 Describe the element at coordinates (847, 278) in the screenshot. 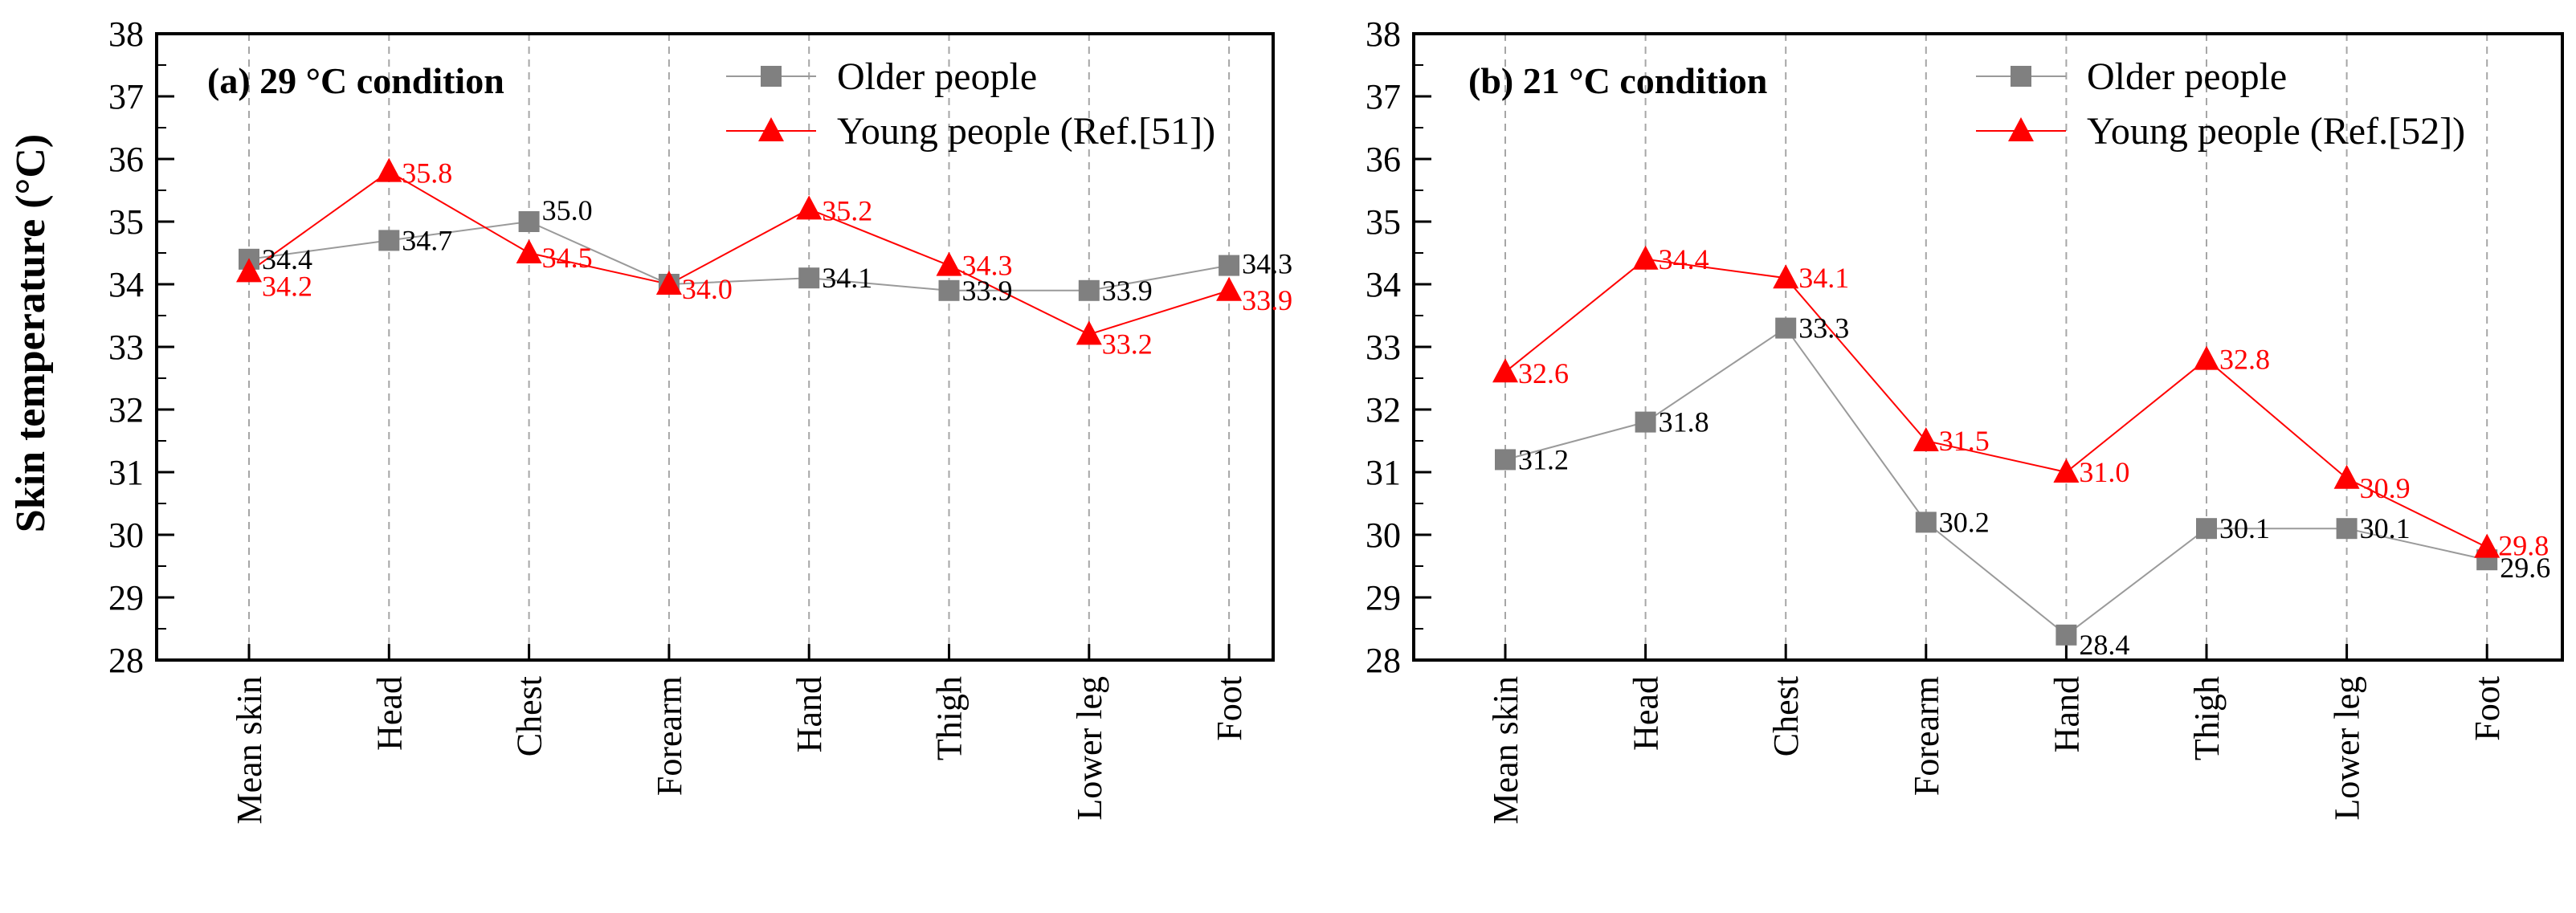

I see `older-data-label: 34.1` at that location.